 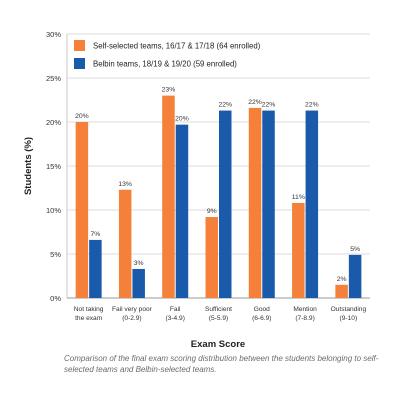 What do you see at coordinates (125, 184) in the screenshot?
I see `bar-value-label: 13%` at bounding box center [125, 184].